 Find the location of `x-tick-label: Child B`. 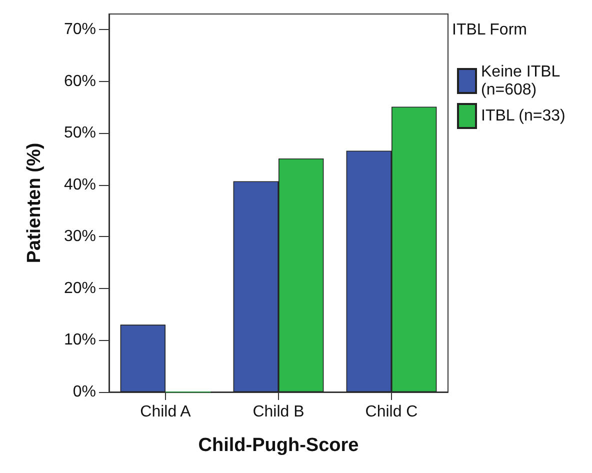

x-tick-label: Child B is located at coordinates (278, 412).